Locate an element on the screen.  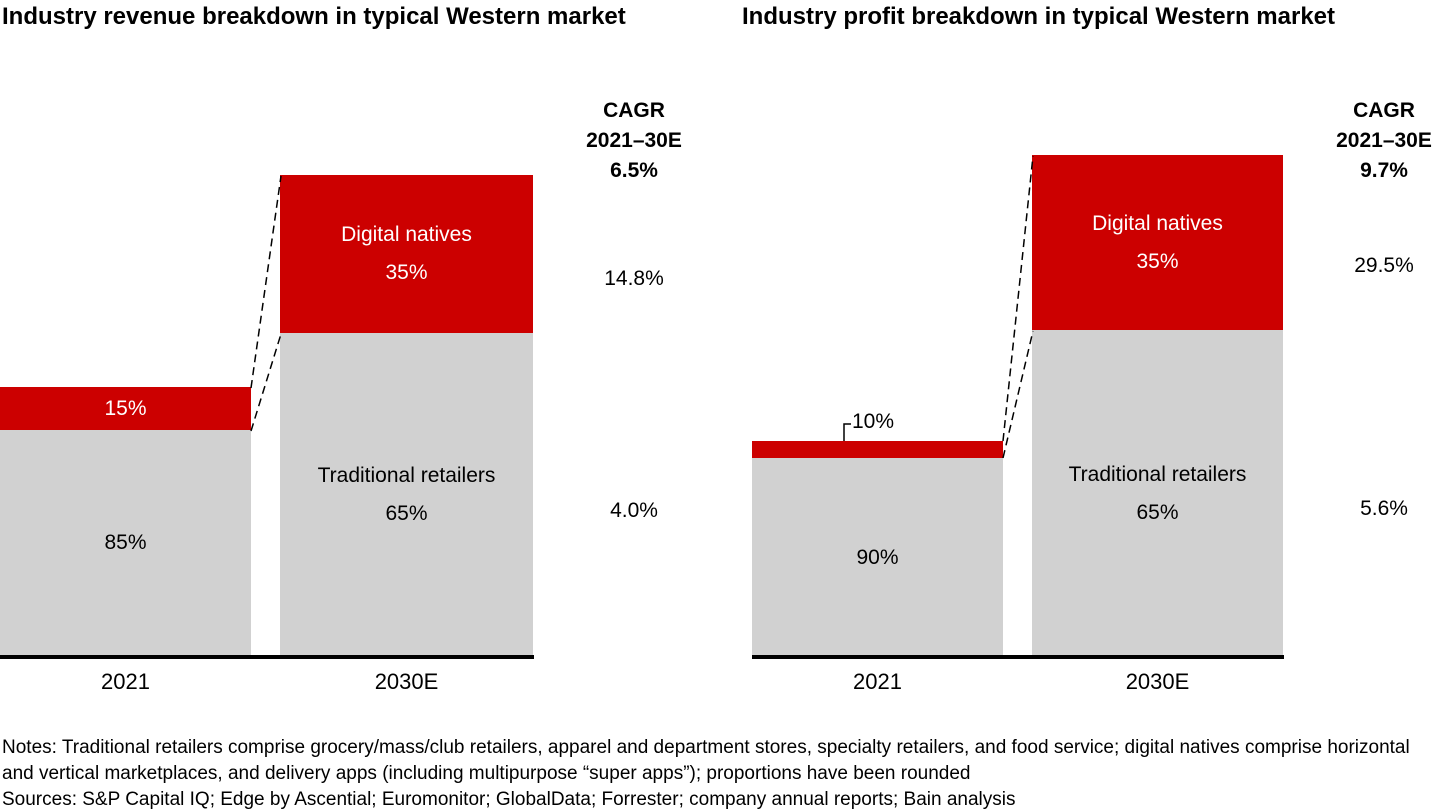
dashed-connector-bottom-revenue is located at coordinates (266, 382).